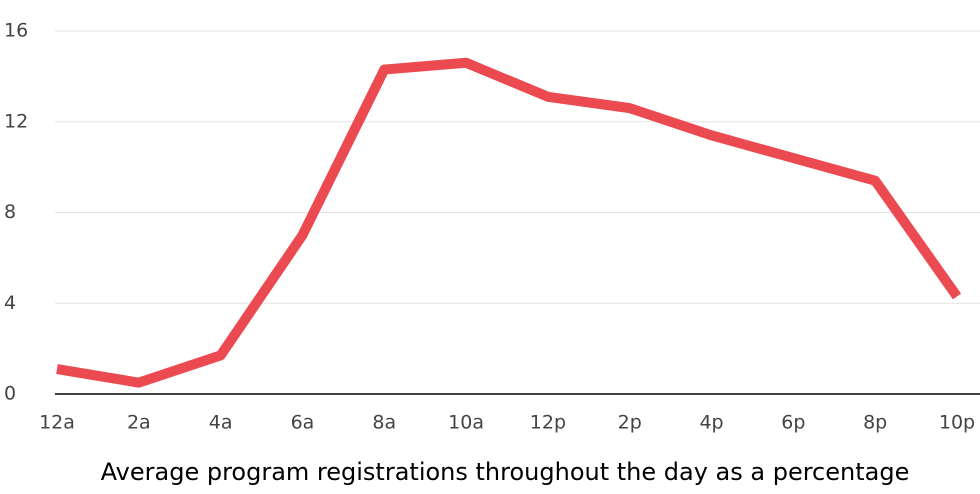  Describe the element at coordinates (548, 423) in the screenshot. I see `x-tick-label: 12p` at that location.